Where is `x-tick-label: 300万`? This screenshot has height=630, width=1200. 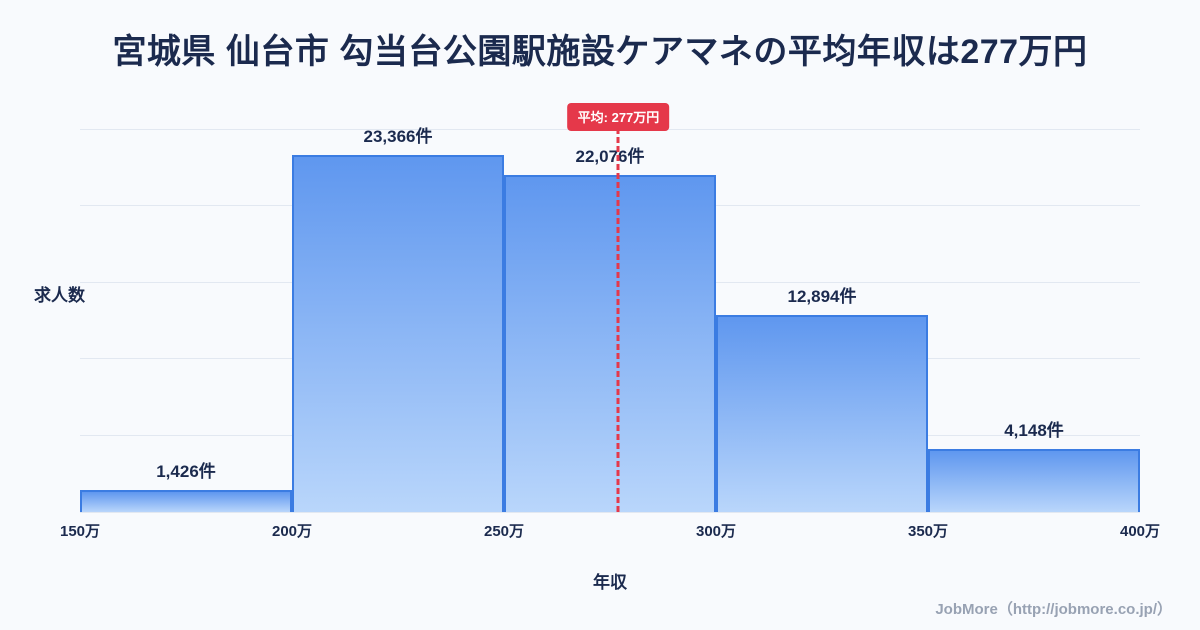
x-tick-label: 300万 is located at coordinates (716, 531).